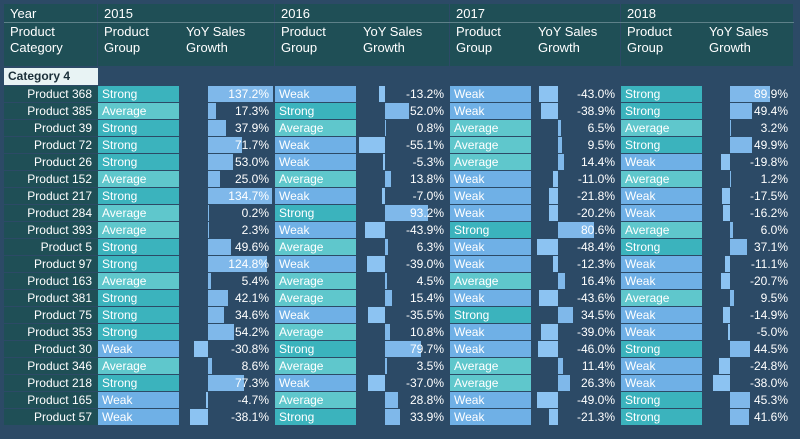 The height and width of the screenshot is (439, 800). I want to click on yoy-growth-cell: -12.3%, so click(576, 264).